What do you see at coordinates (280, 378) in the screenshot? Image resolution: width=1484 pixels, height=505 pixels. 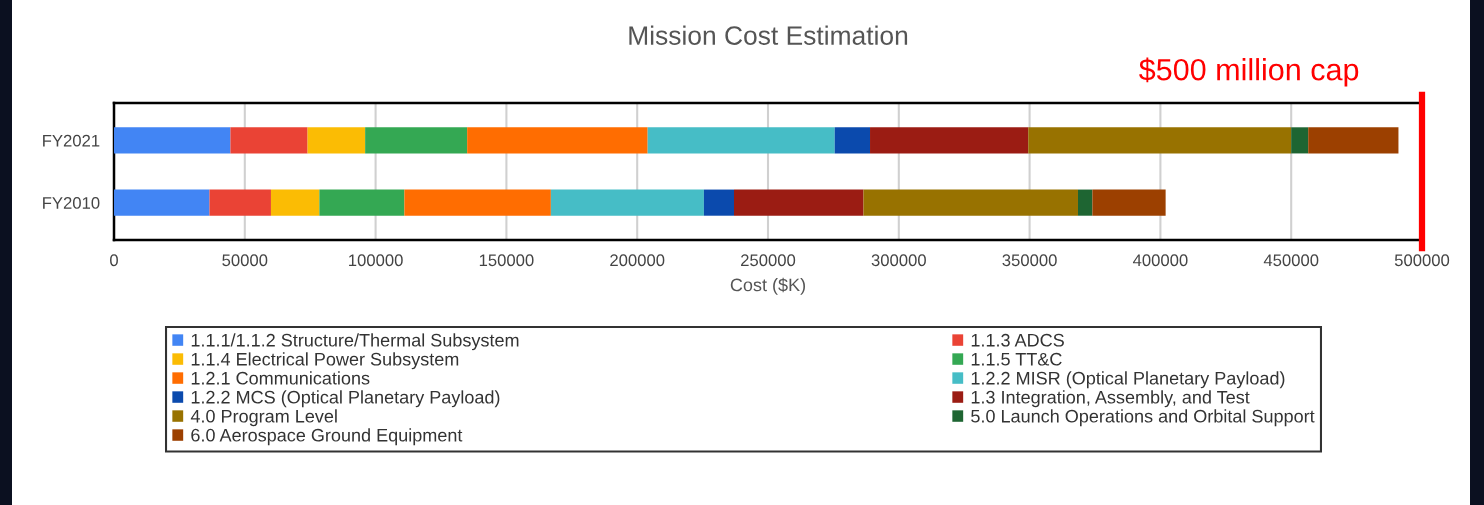 I see `legend-label: 1.2.1 Communications` at bounding box center [280, 378].